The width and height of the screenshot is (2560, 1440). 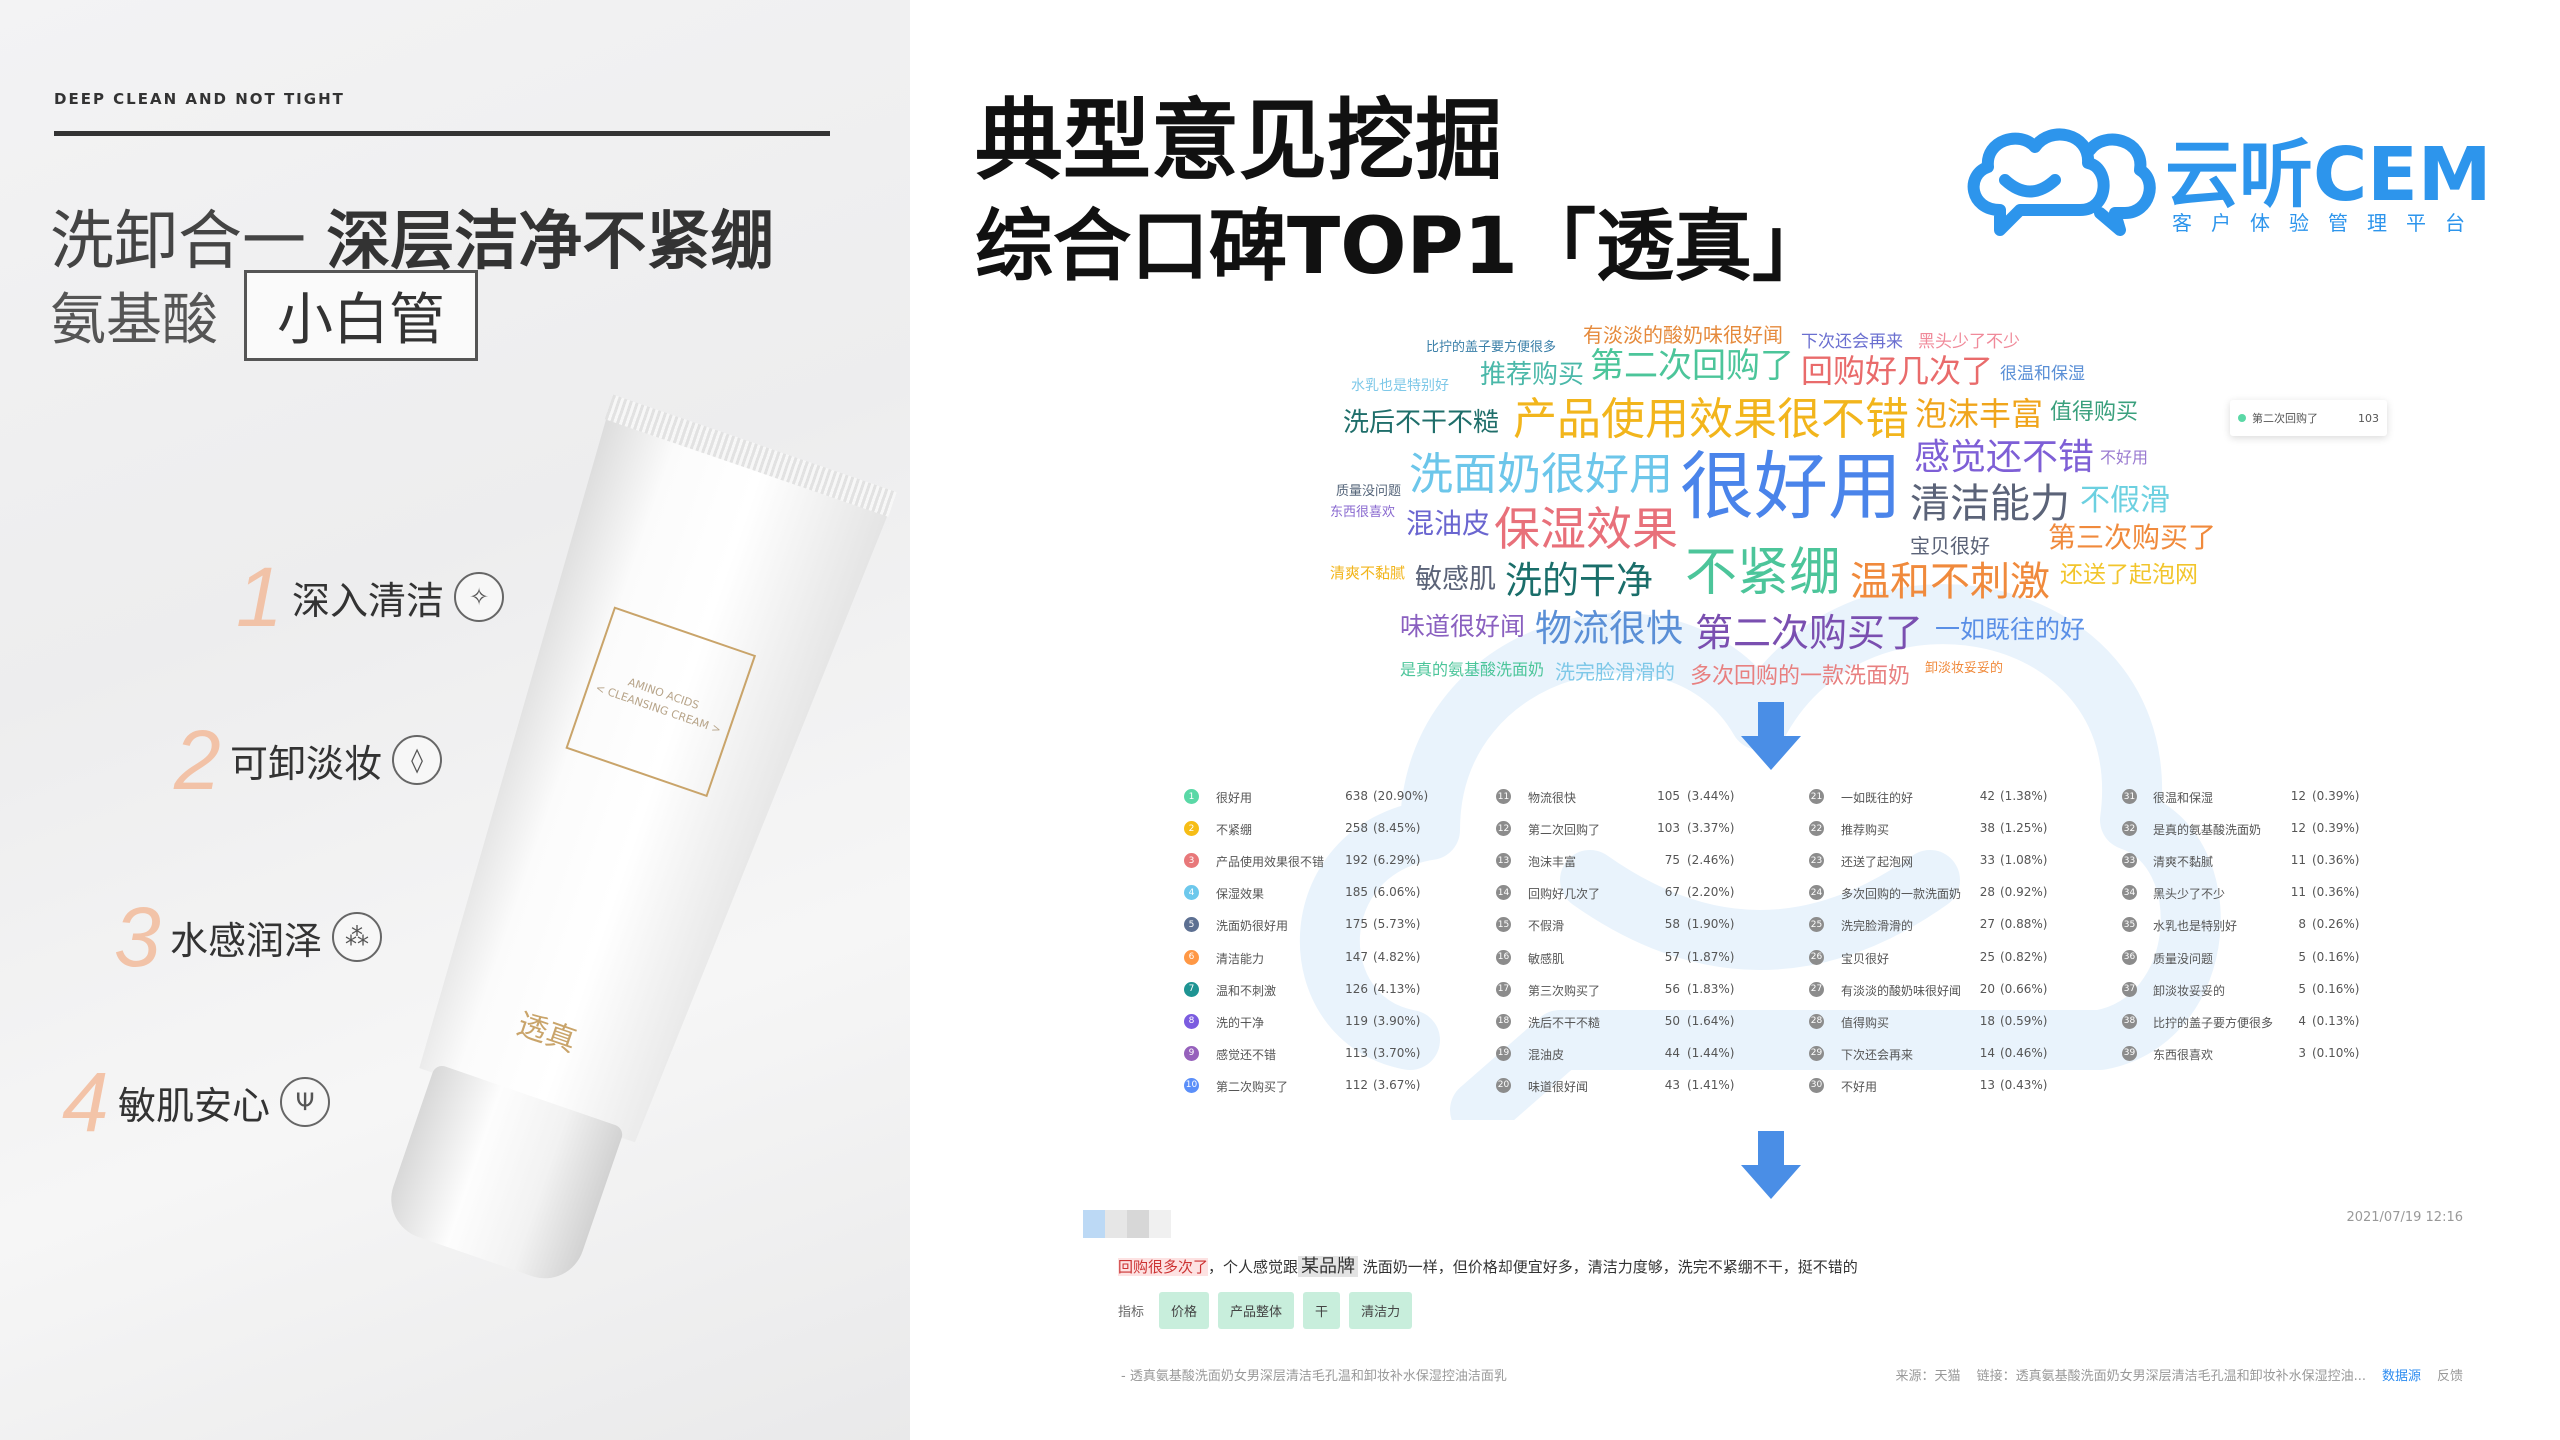 I want to click on cloud-word: 第二次回购了, so click(x=1692, y=366).